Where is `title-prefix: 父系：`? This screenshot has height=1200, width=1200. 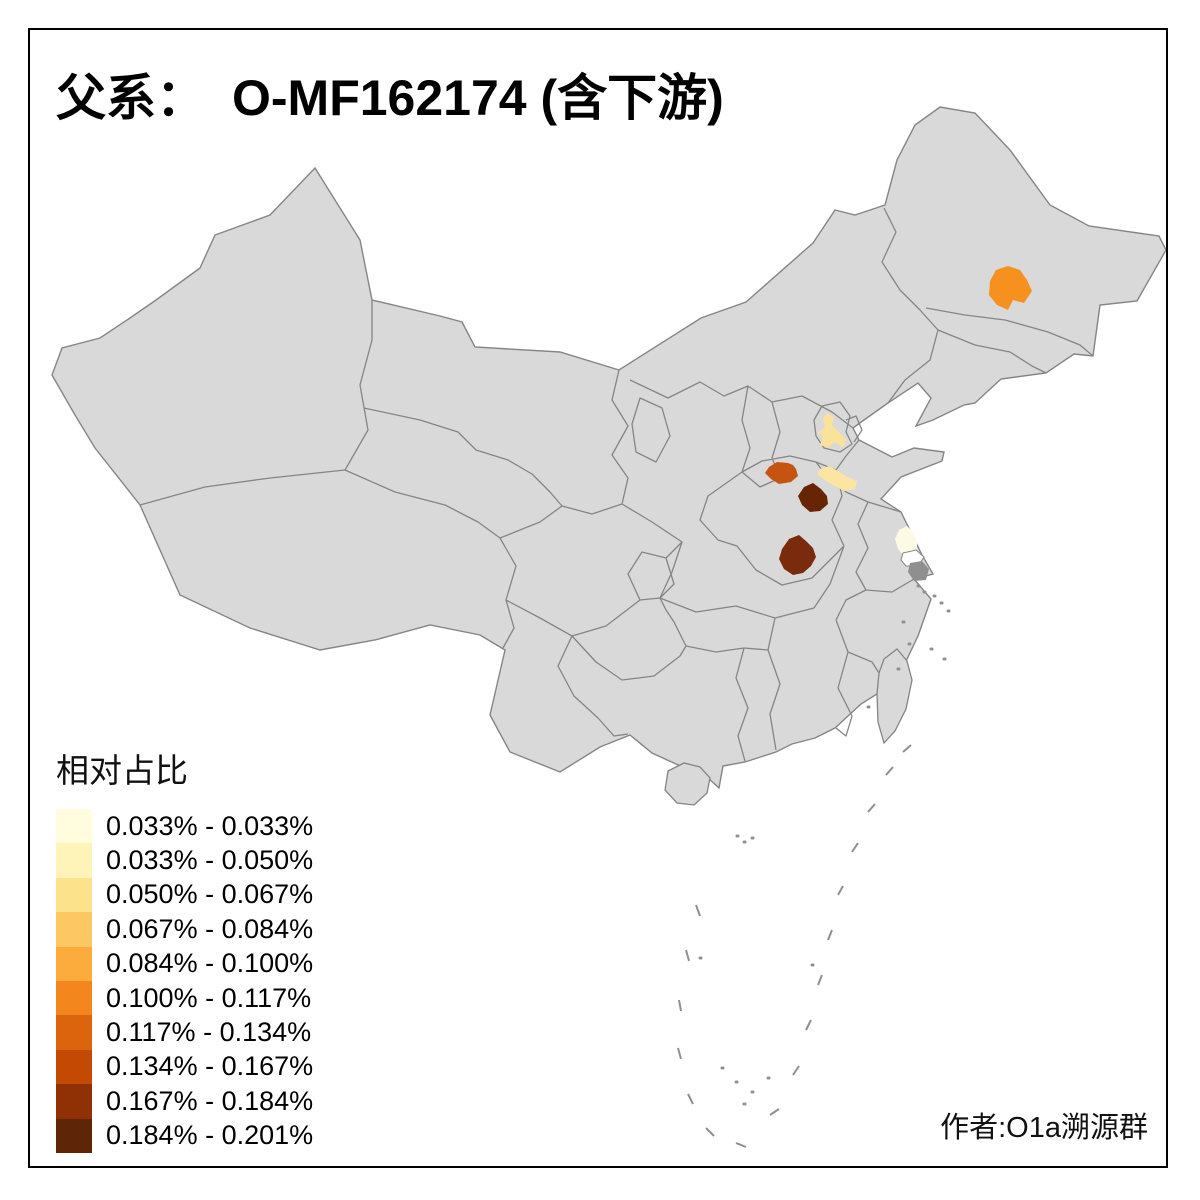 title-prefix: 父系： is located at coordinates (131, 98).